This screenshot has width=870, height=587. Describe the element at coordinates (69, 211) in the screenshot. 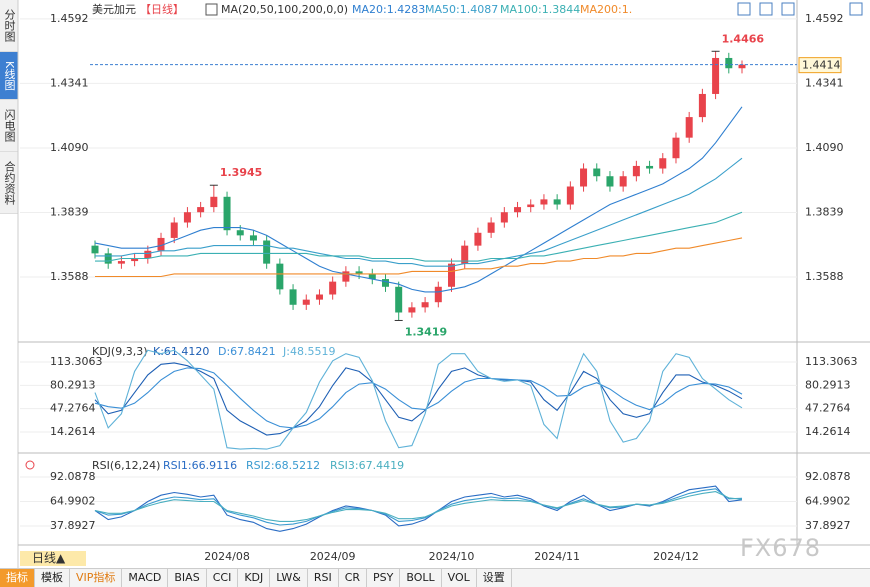

I see `y-tick-label-left: 1.3839` at that location.